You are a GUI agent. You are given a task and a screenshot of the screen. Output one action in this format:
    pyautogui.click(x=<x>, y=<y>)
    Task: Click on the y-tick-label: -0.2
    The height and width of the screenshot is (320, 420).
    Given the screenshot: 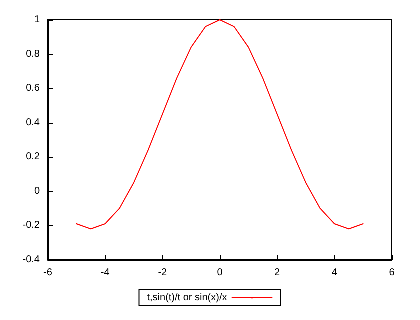 What is the action you would take?
    pyautogui.click(x=31, y=226)
    